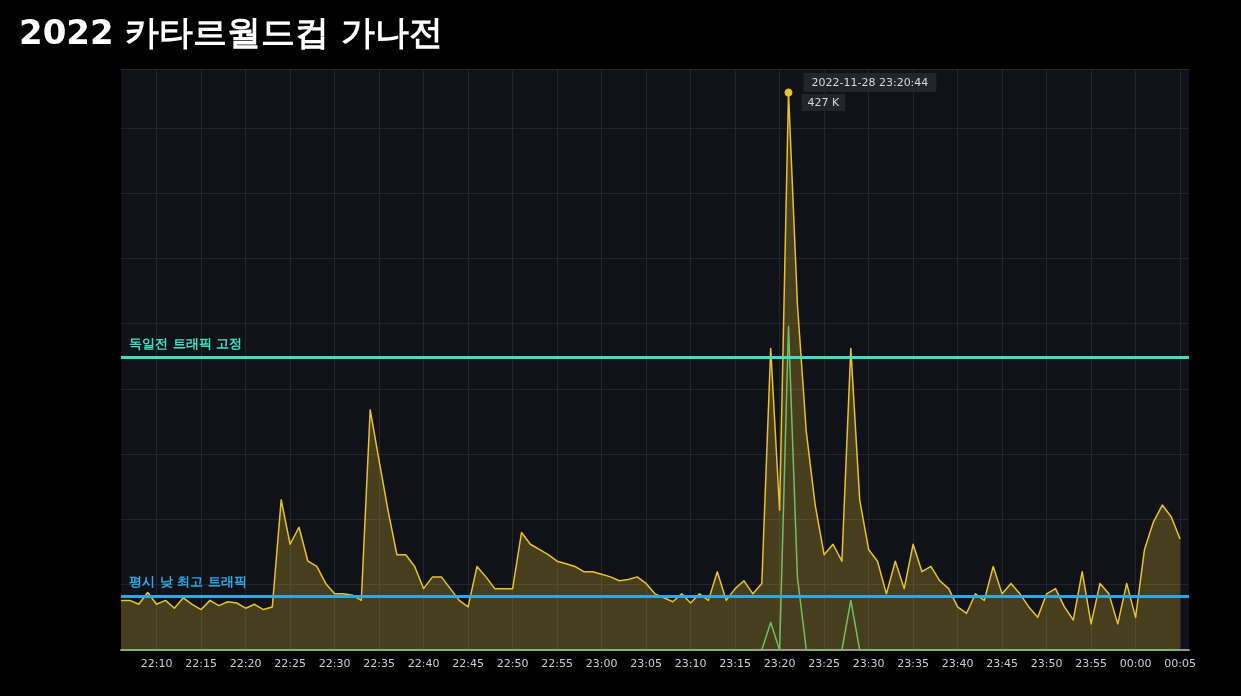 The height and width of the screenshot is (696, 1241). Describe the element at coordinates (1002, 663) in the screenshot. I see `x-tick-label: 23:45` at that location.